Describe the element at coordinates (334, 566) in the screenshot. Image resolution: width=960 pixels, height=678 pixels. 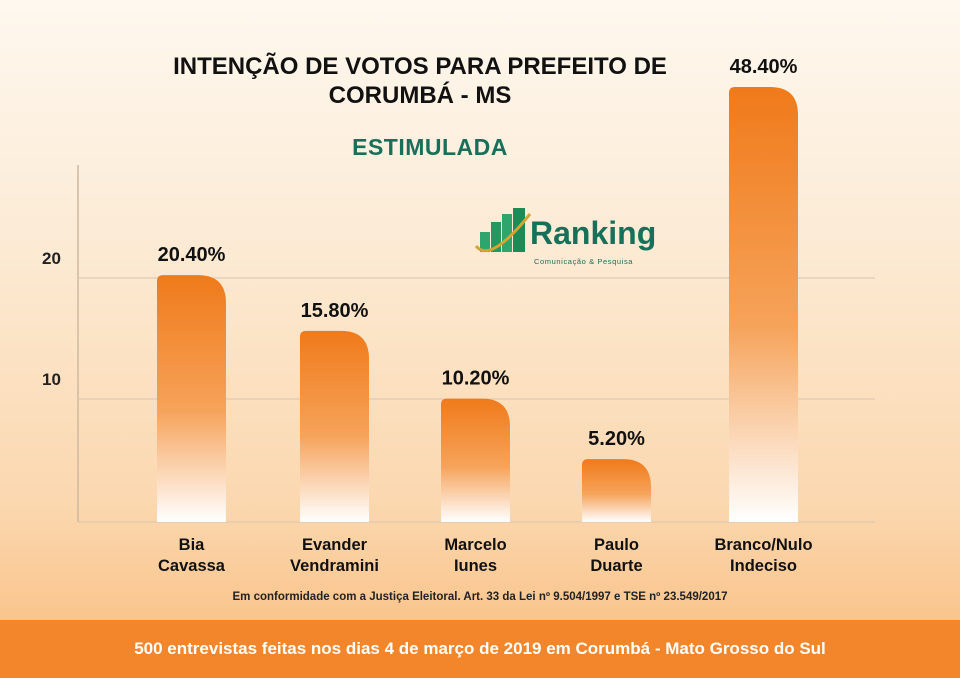
I see `category-label: Vendramini` at that location.